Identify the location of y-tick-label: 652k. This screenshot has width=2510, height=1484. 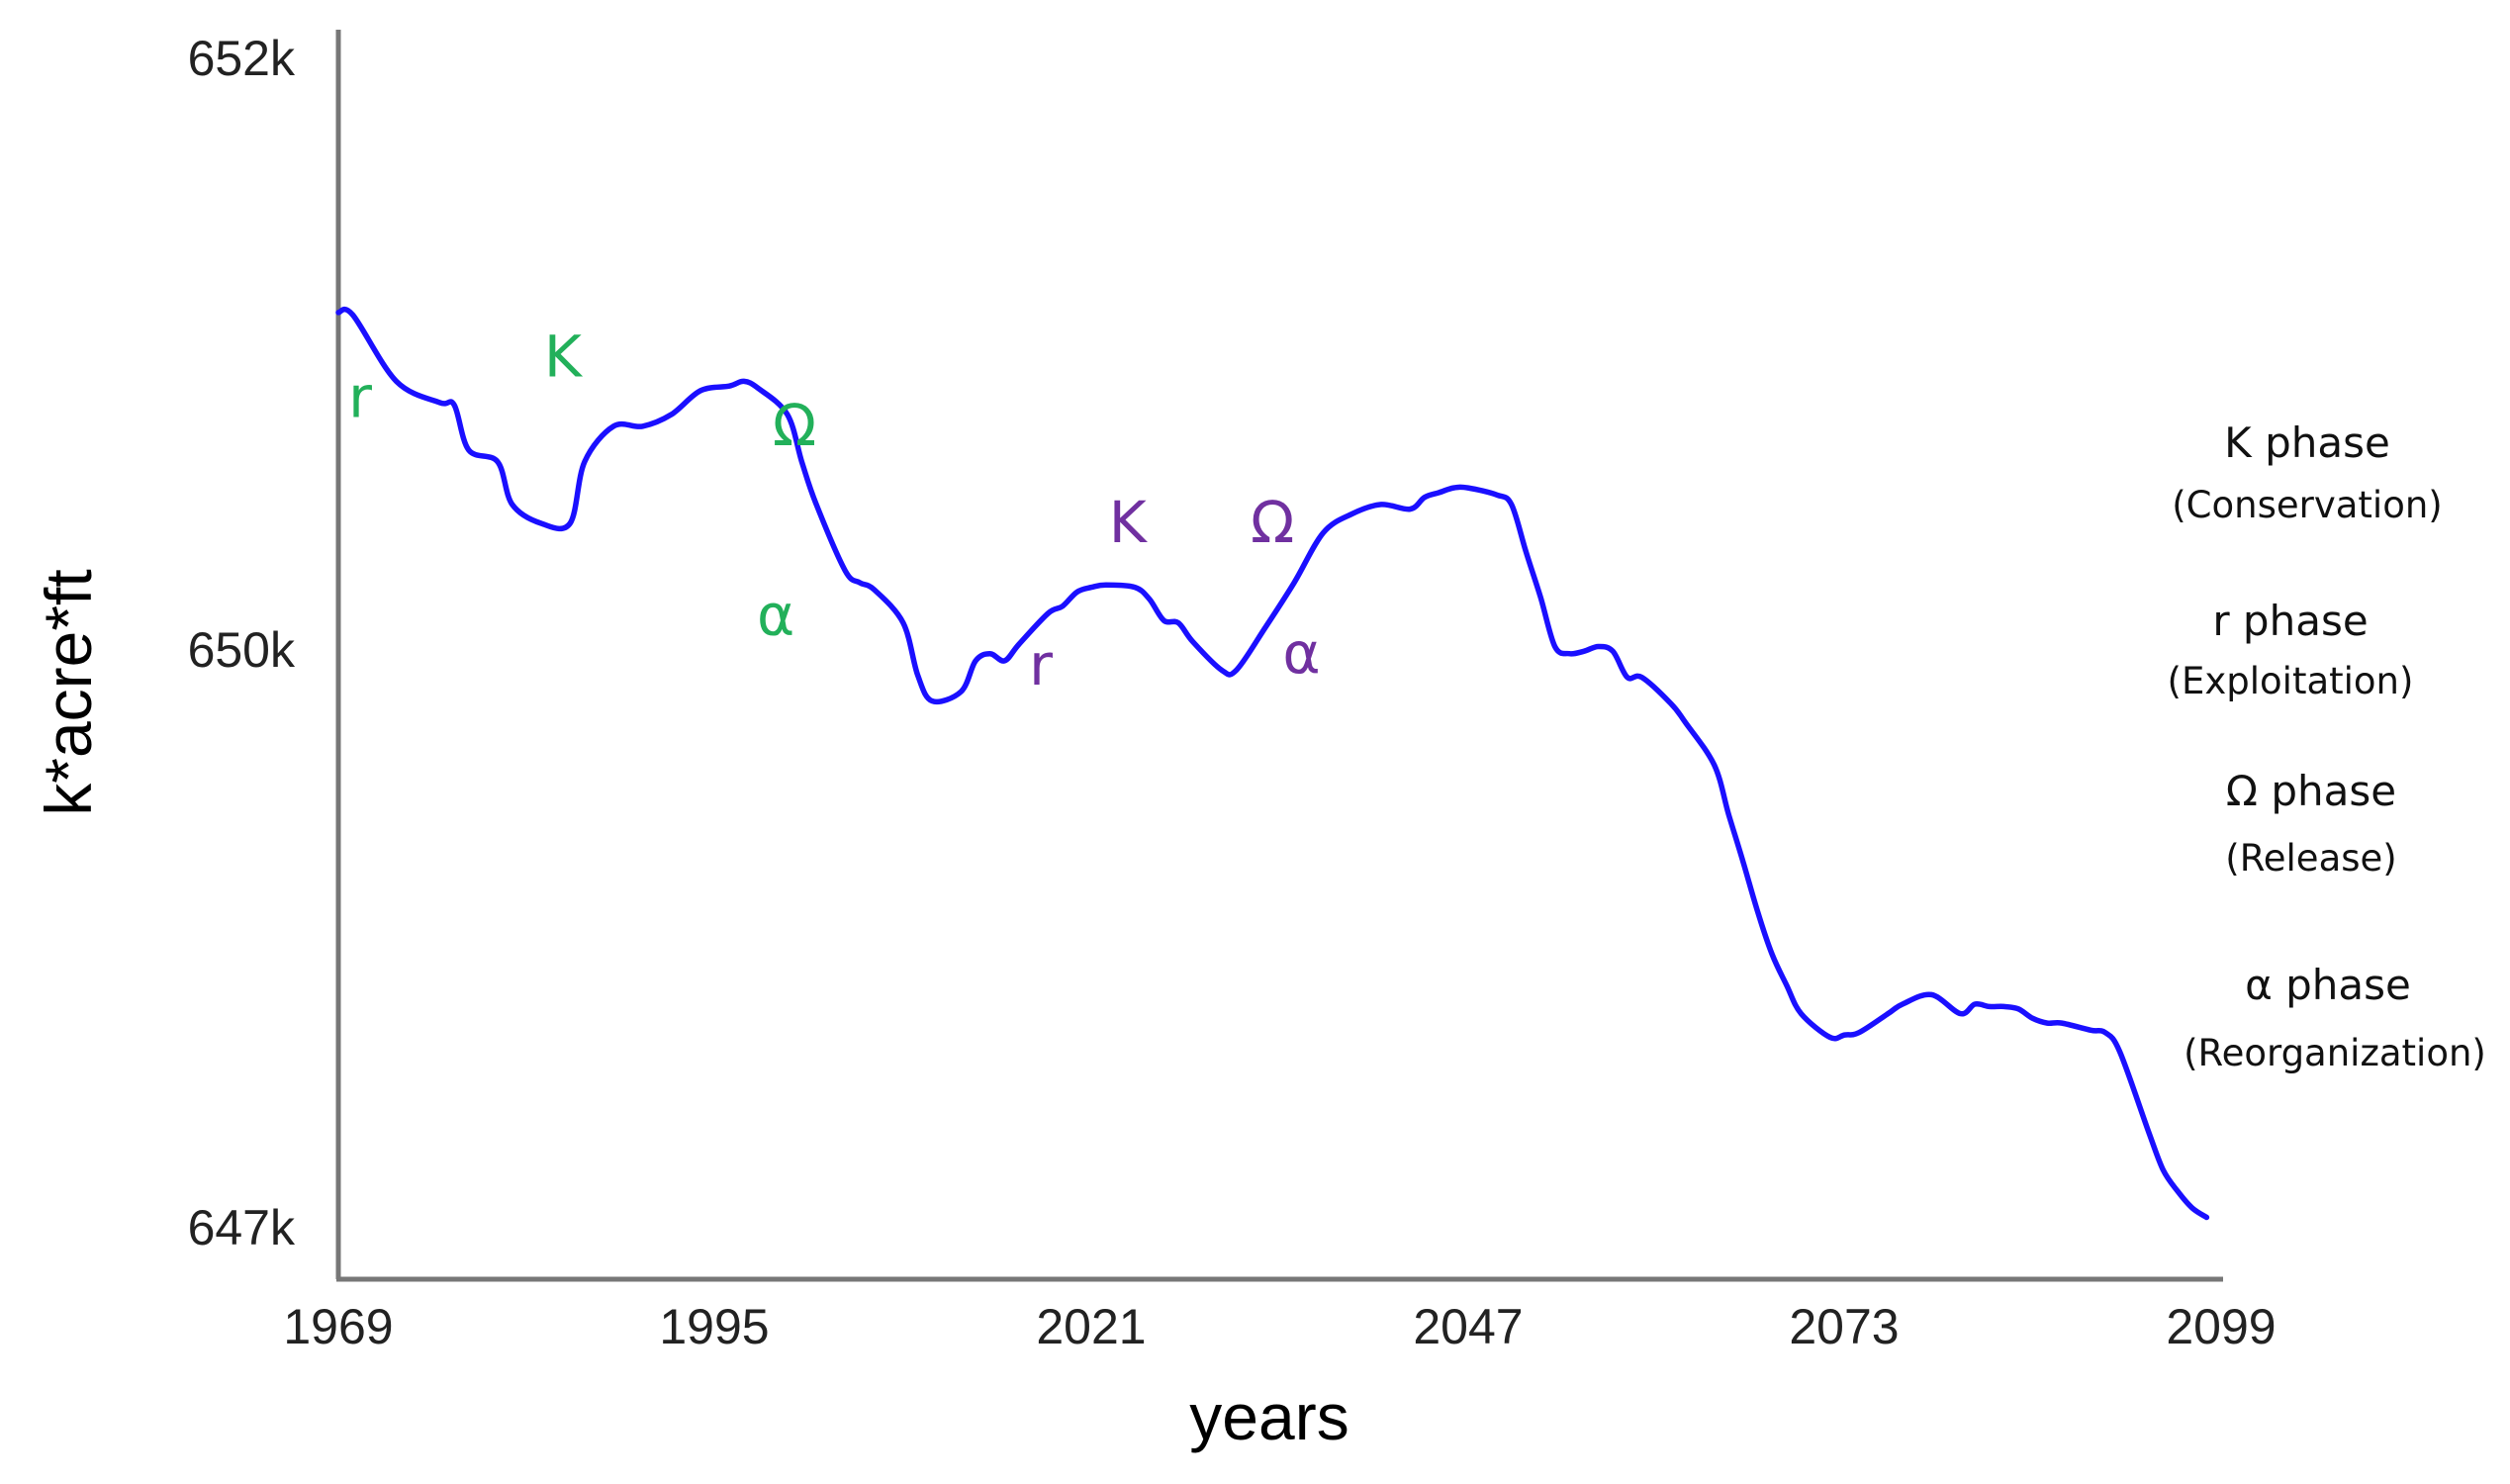
(242, 58).